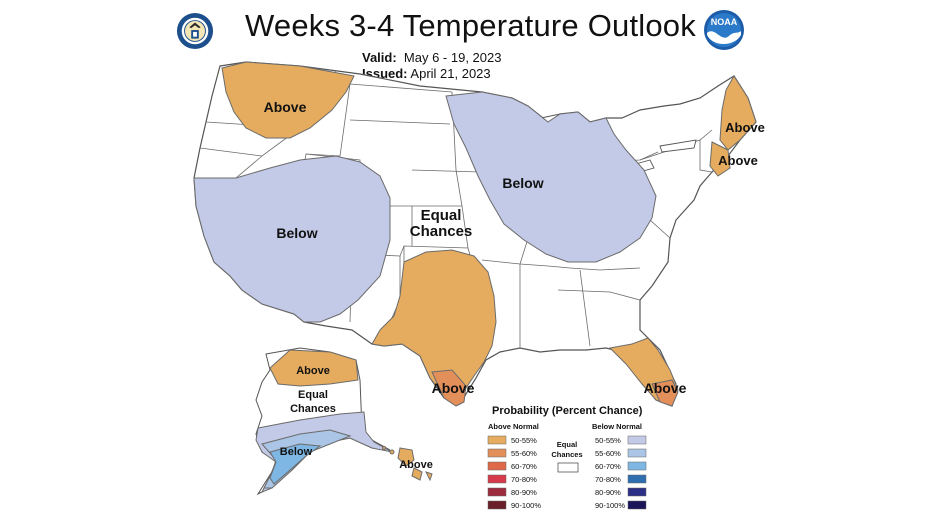 The height and width of the screenshot is (524, 932). I want to click on texas-above-label: Above, so click(453, 388).